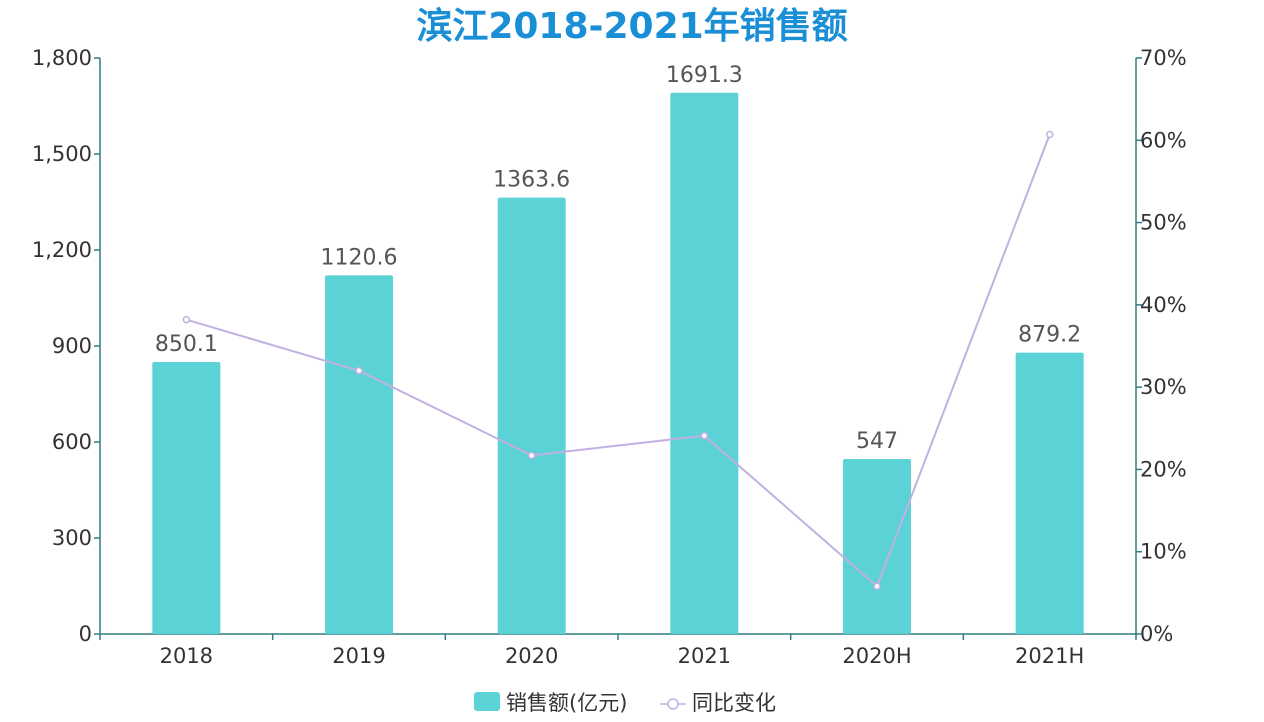 The image size is (1264, 722). I want to click on right-tick-label: 70%, so click(1163, 58).